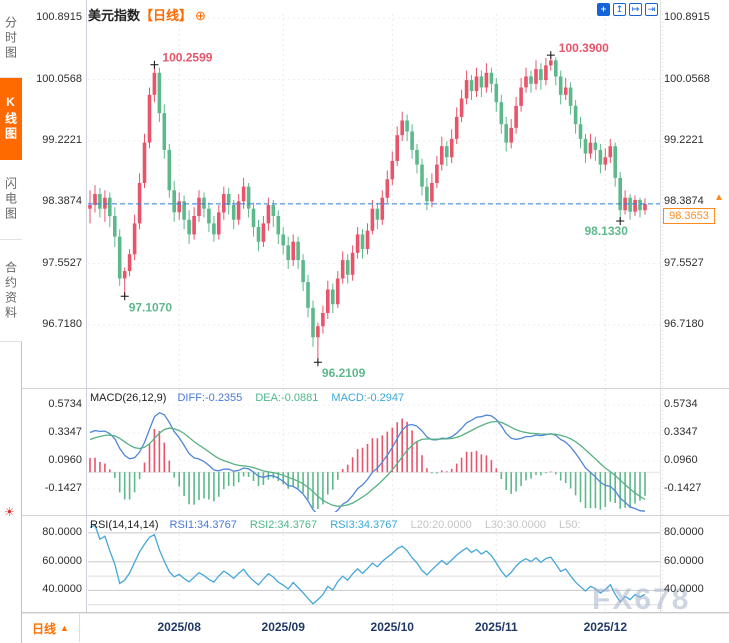 Image resolution: width=729 pixels, height=643 pixels. What do you see at coordinates (203, 525) in the screenshot?
I see `rsi1-value: RSI1:34.3767` at bounding box center [203, 525].